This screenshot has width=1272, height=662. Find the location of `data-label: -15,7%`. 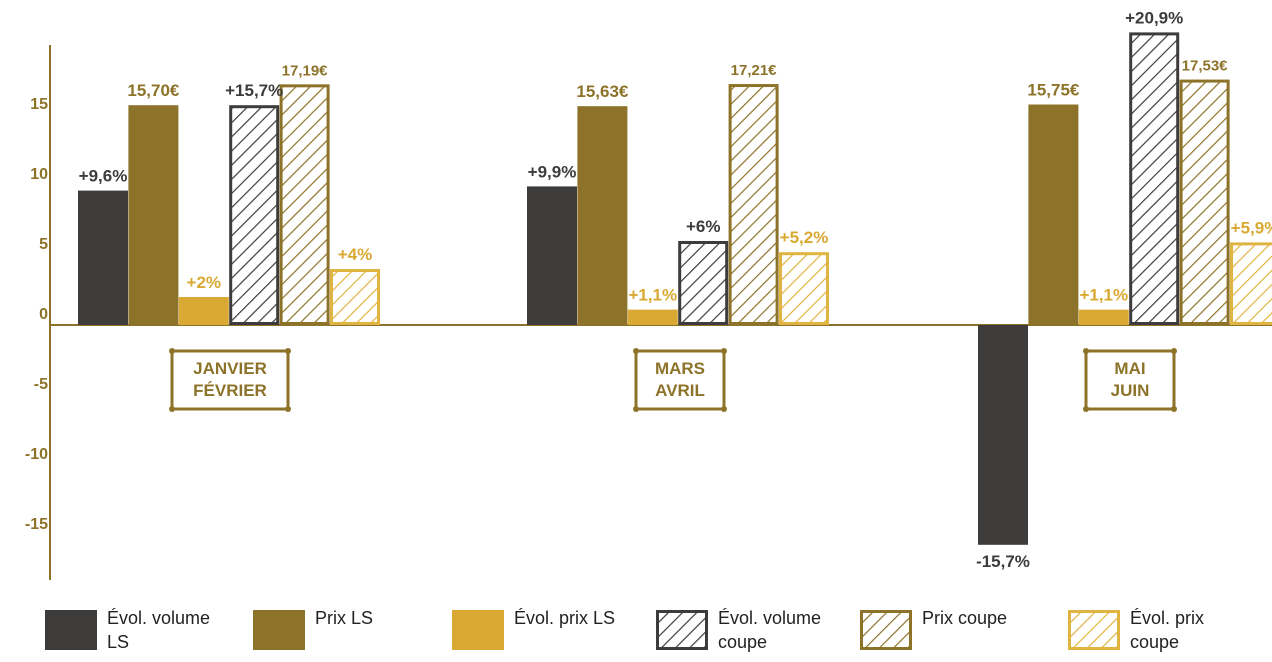

data-label: -15,7% is located at coordinates (1003, 561).